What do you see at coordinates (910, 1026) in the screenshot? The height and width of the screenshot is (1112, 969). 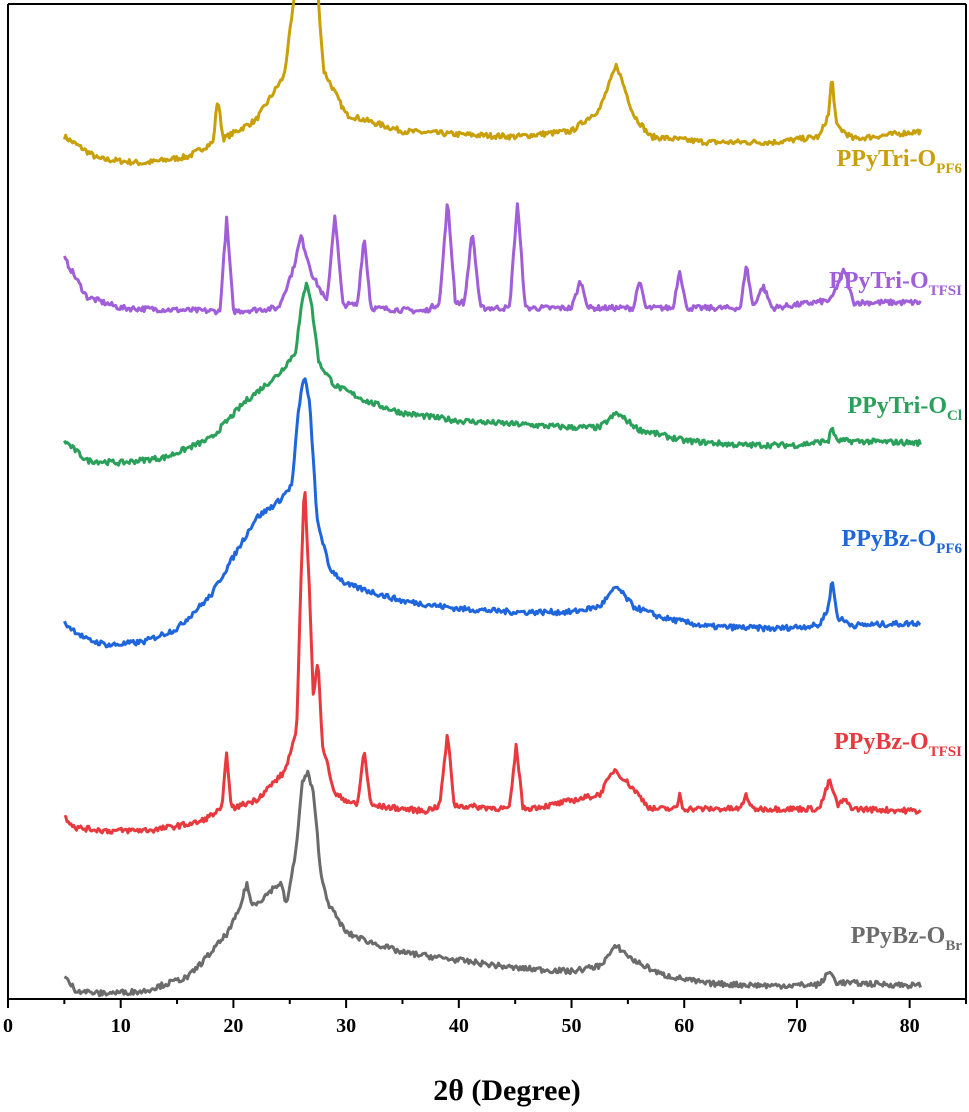 I see `x-tick-label: 80` at bounding box center [910, 1026].